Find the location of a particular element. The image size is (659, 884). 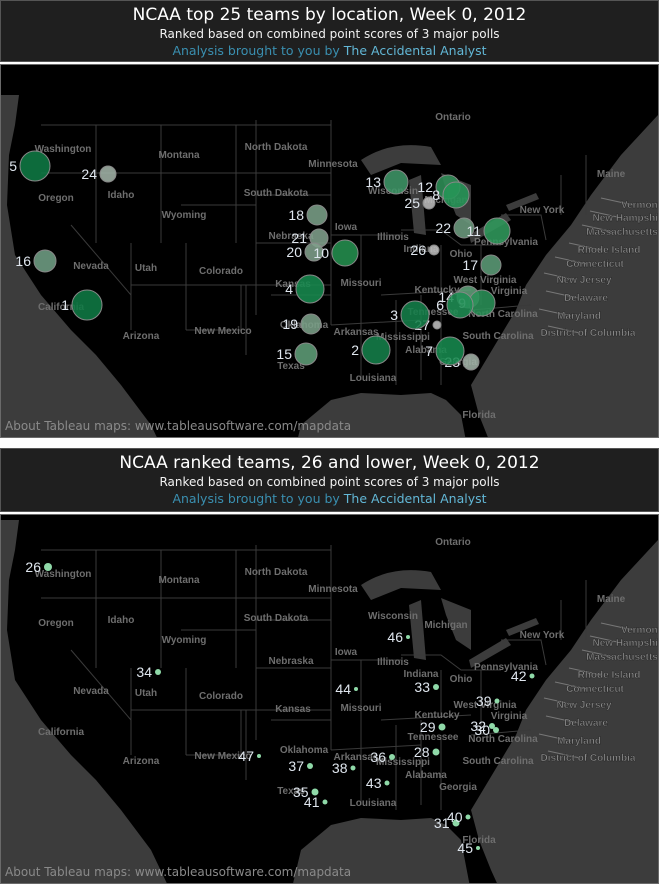

team-marker: 5 is located at coordinates (30, 166).